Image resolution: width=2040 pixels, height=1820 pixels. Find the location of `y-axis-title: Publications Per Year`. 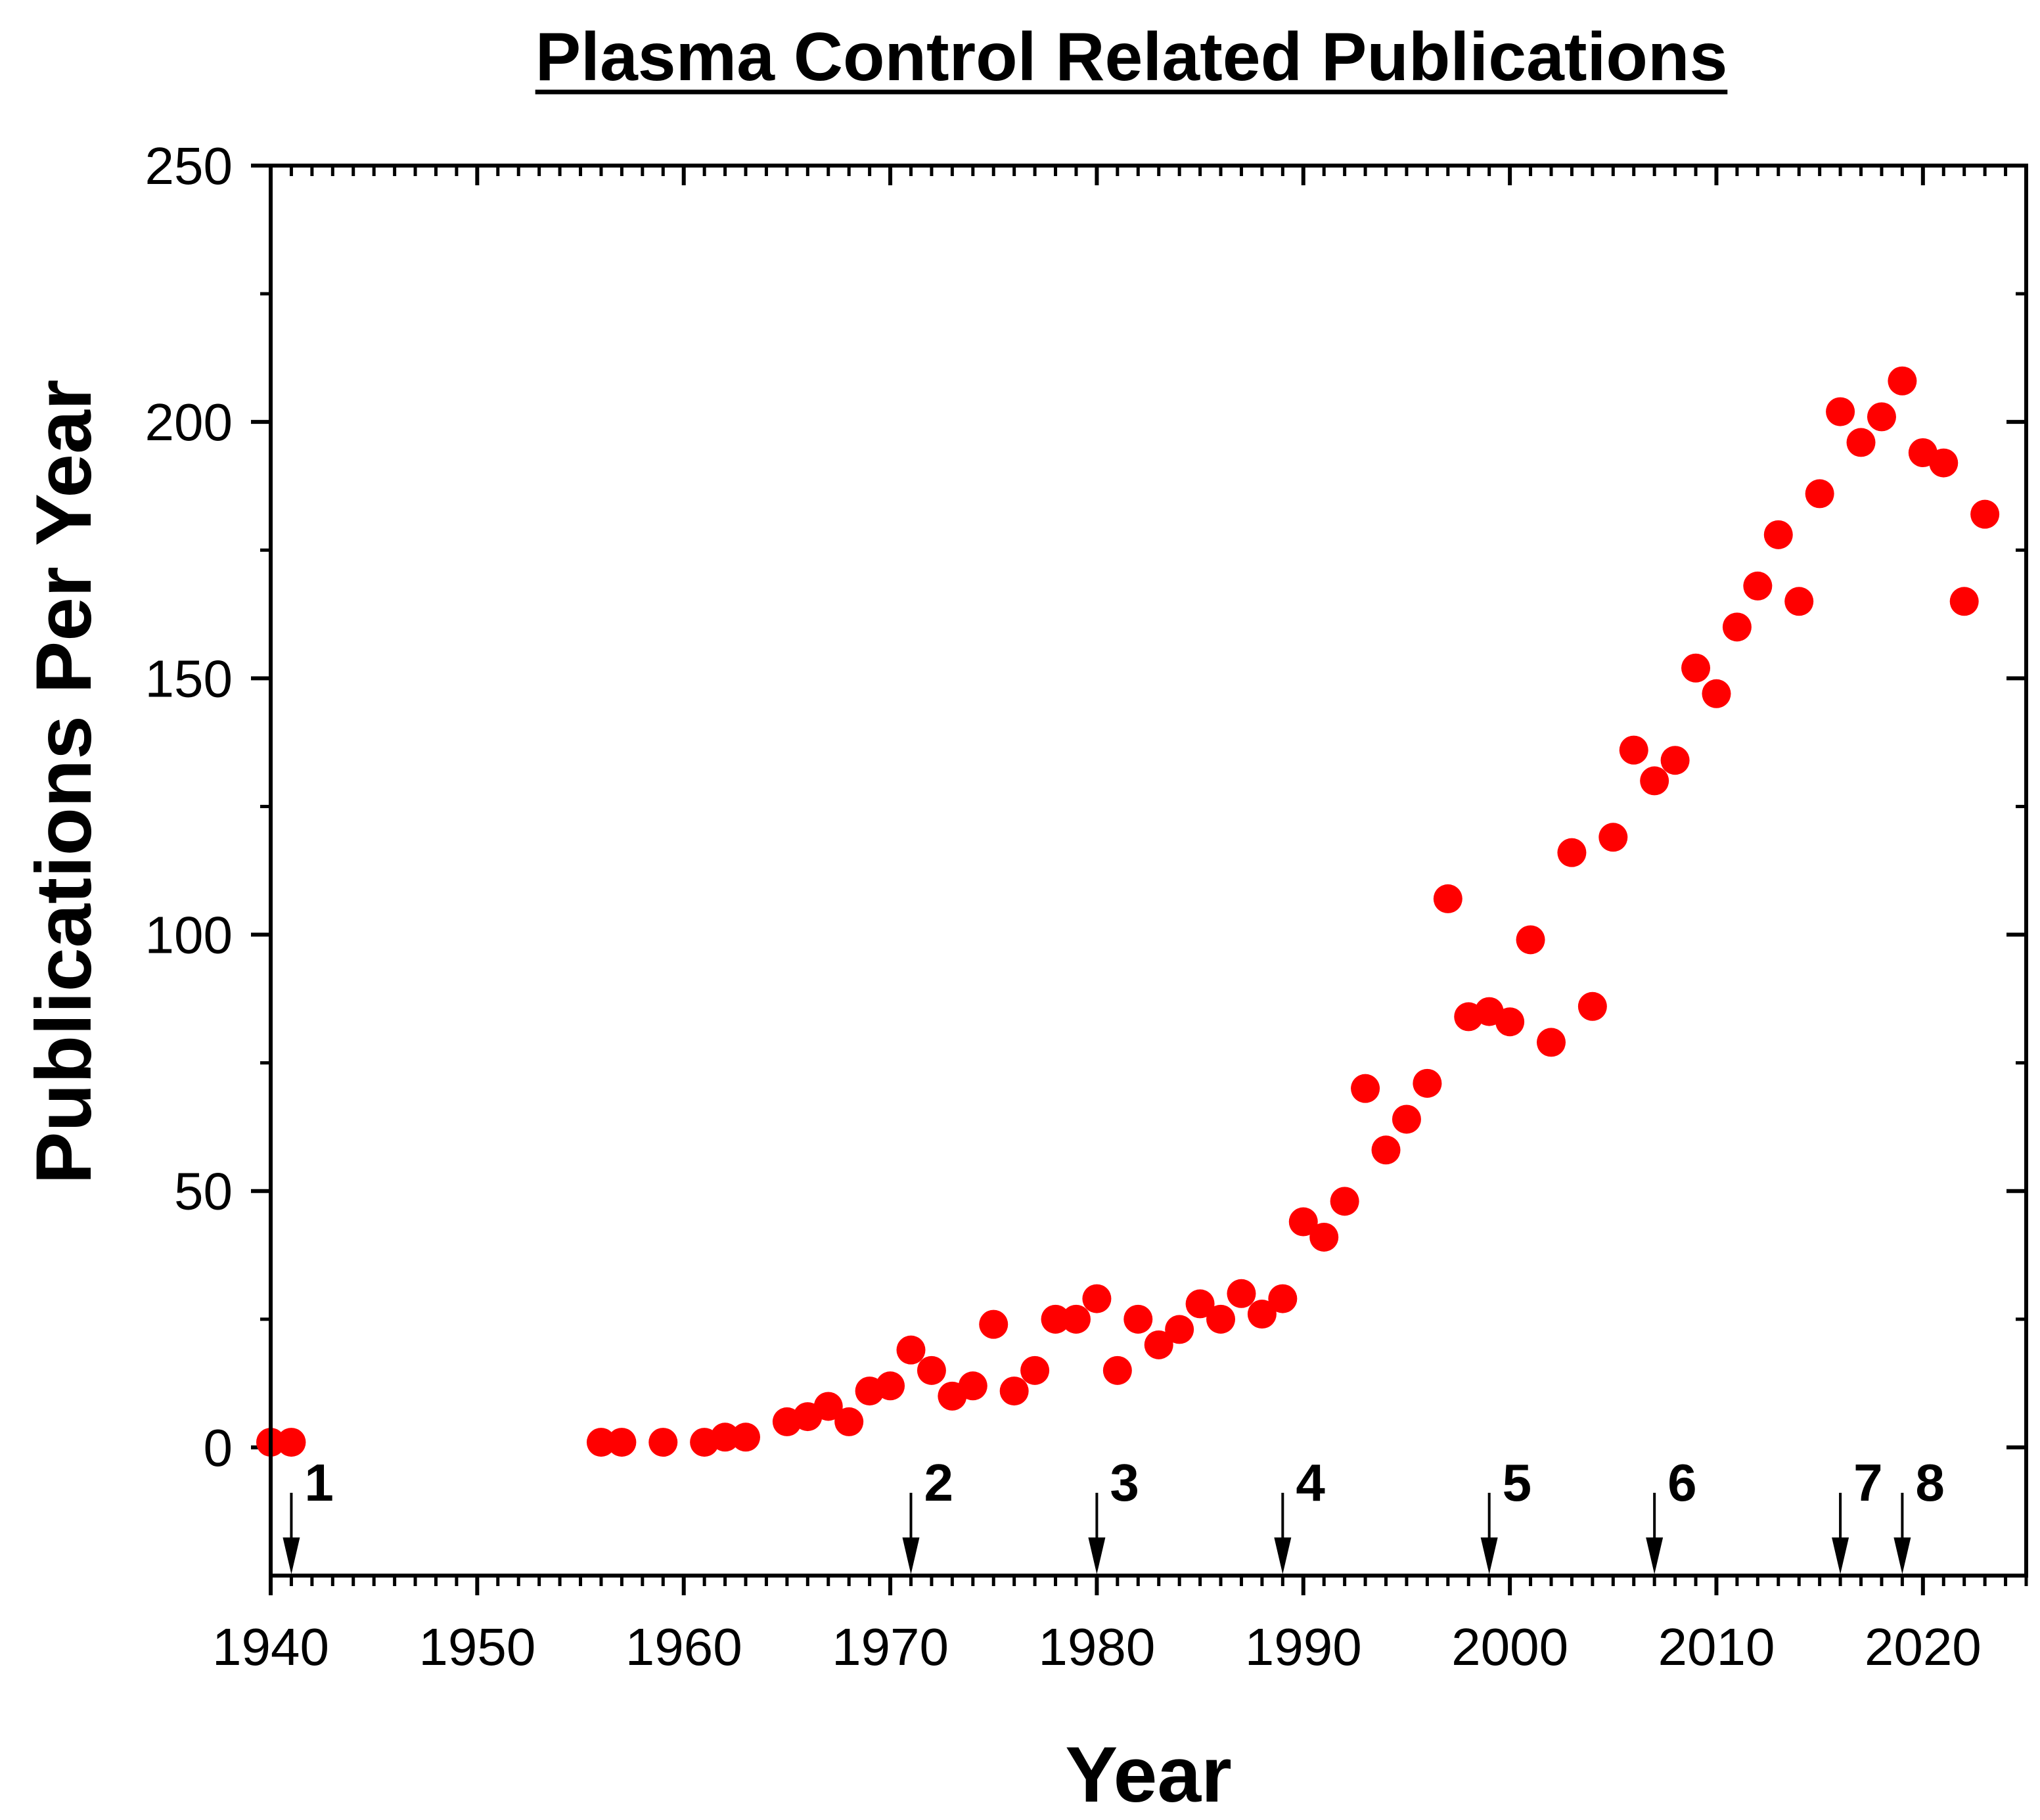

y-axis-title: Publications Per Year is located at coordinates (64, 781).